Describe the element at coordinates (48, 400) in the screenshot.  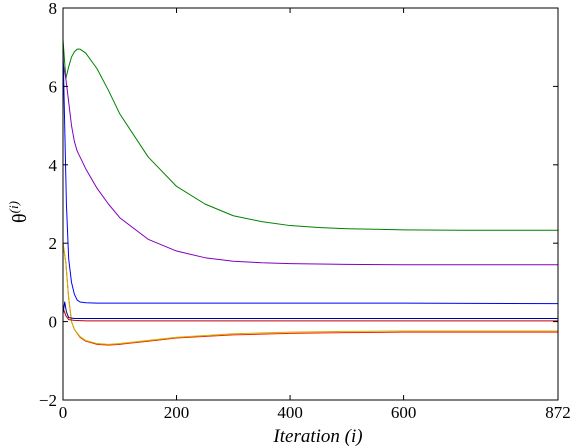
I see `y-tick-label: −2` at that location.